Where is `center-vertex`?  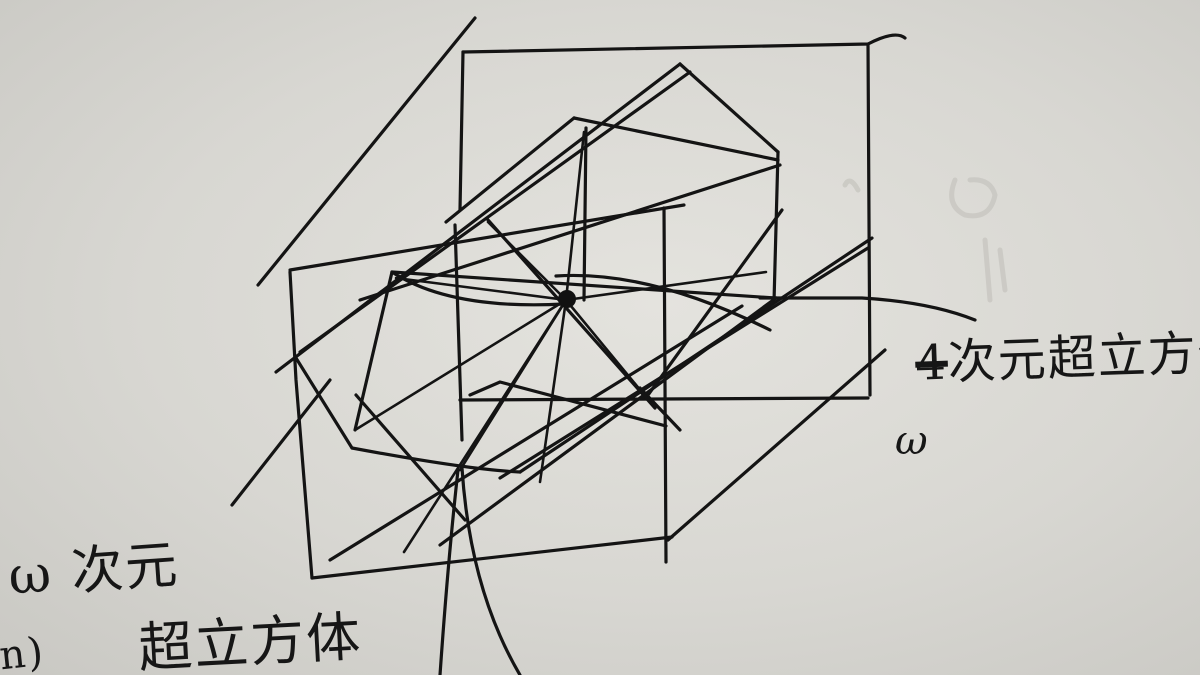
center-vertex is located at coordinates (567, 299).